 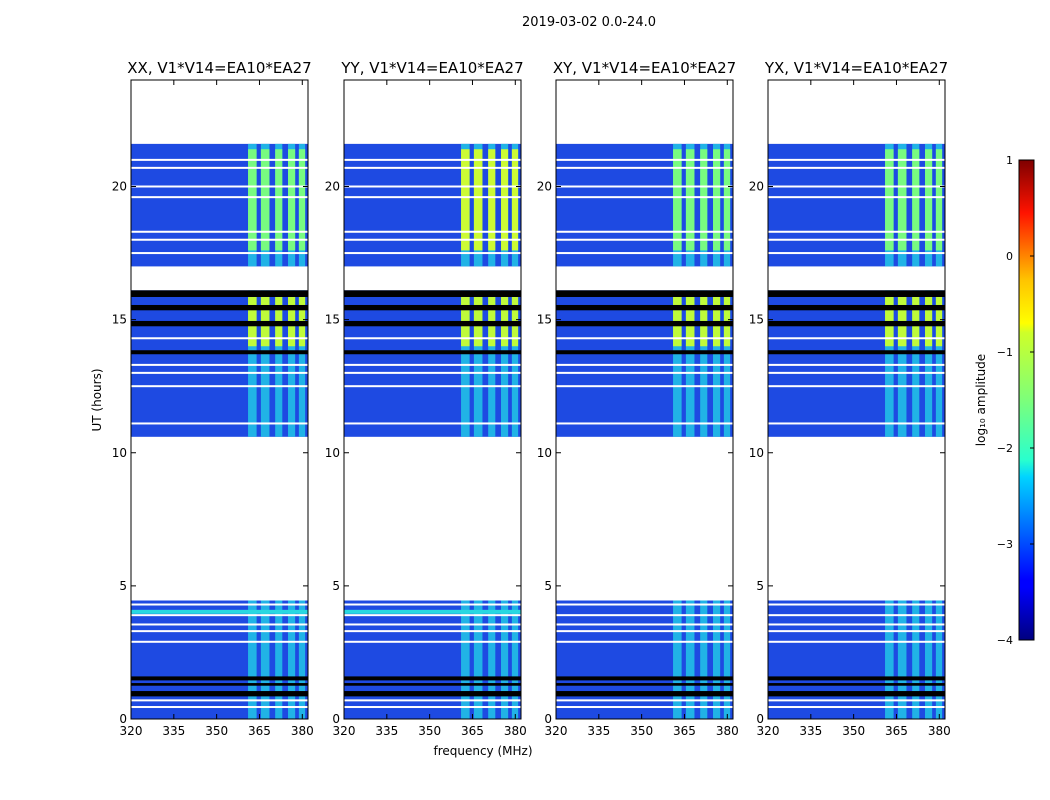 I want to click on y-tick-label: 10, so click(x=332, y=453).